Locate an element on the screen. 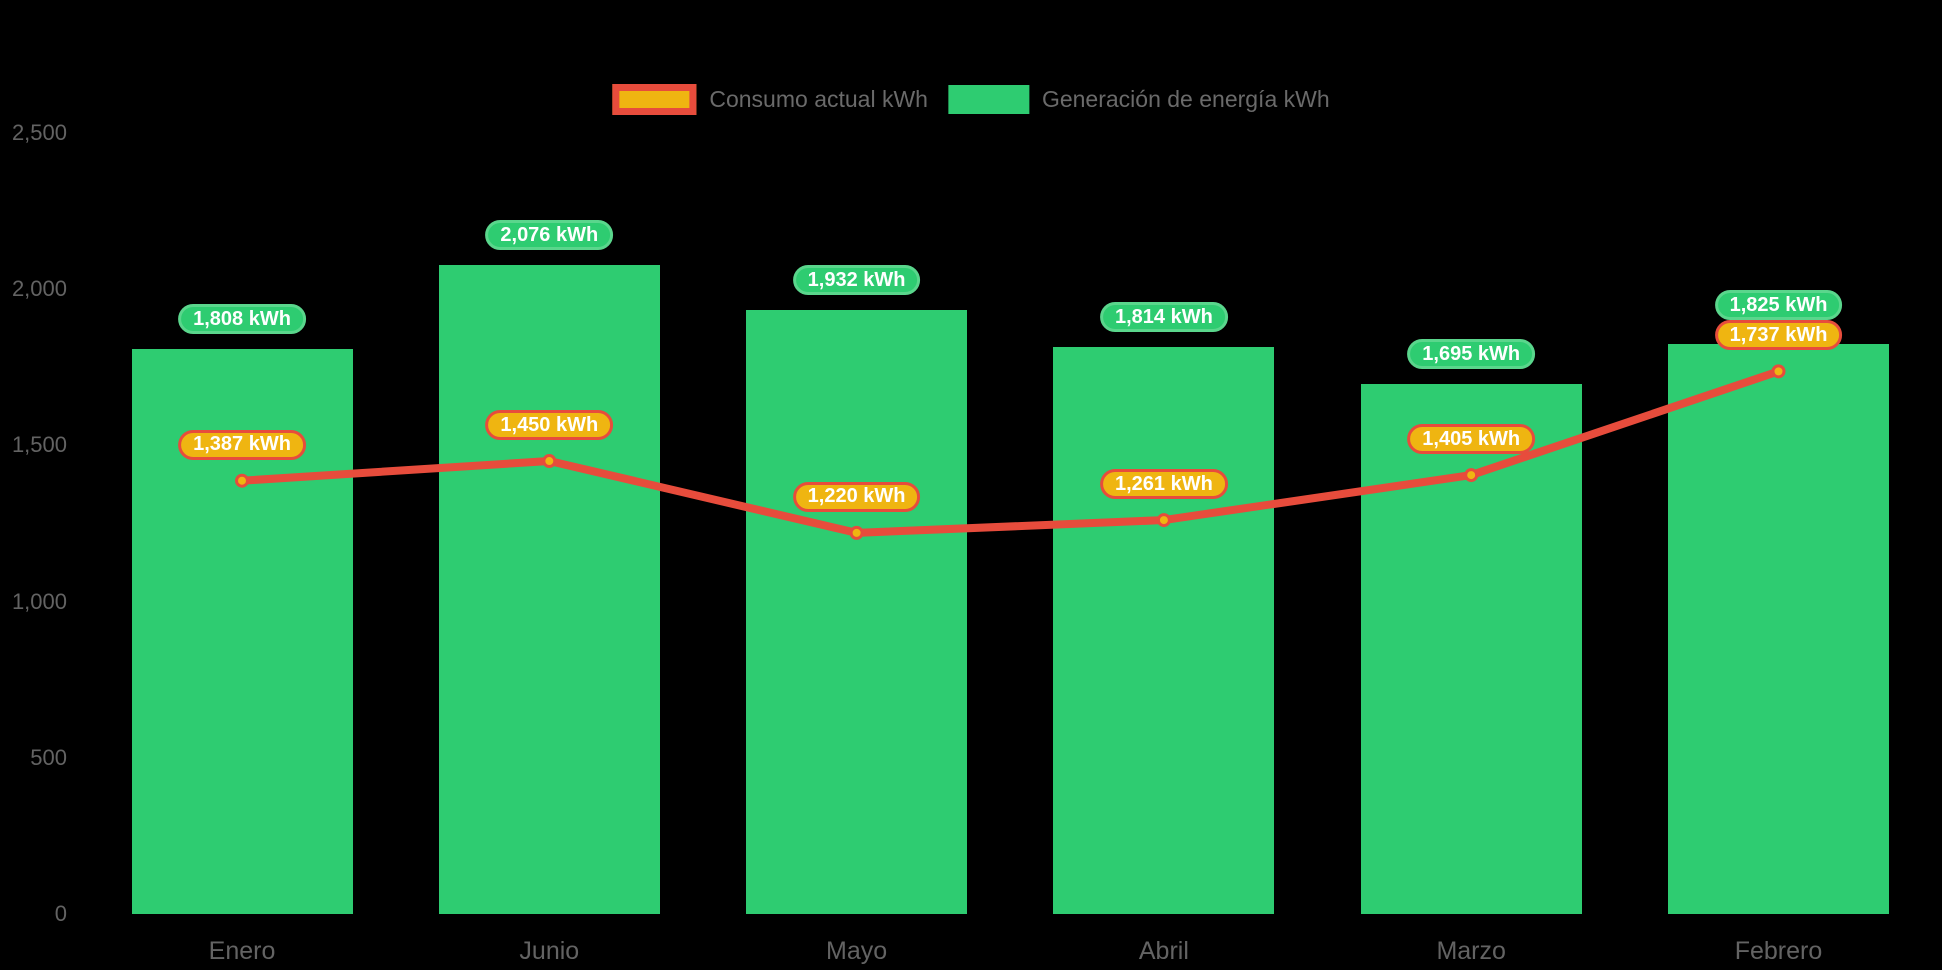 The width and height of the screenshot is (1942, 970). consumo-point-marzo is located at coordinates (1471, 475).